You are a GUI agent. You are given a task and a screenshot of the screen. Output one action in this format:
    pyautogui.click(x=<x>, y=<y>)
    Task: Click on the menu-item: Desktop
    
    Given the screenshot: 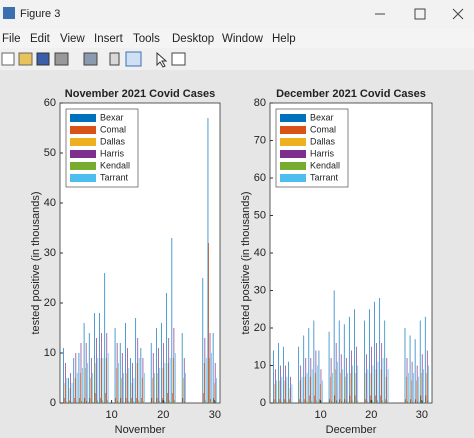 What is the action you would take?
    pyautogui.click(x=193, y=39)
    